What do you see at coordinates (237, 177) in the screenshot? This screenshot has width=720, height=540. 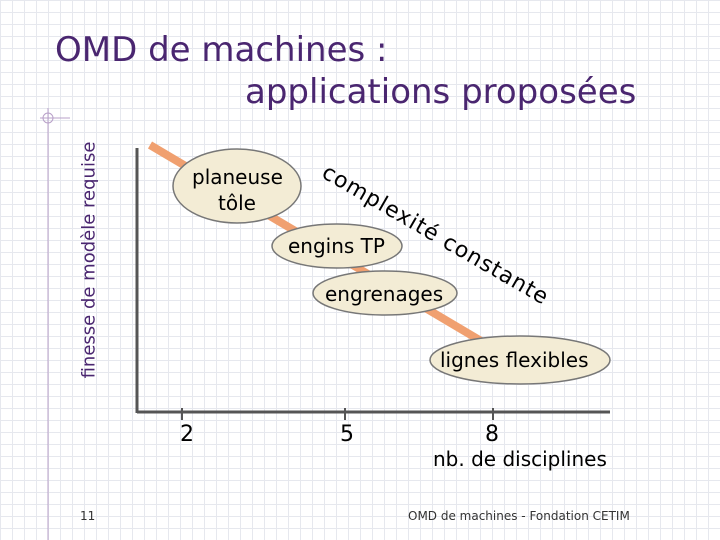 I see `bubble-label-planeuse: planeuse` at bounding box center [237, 177].